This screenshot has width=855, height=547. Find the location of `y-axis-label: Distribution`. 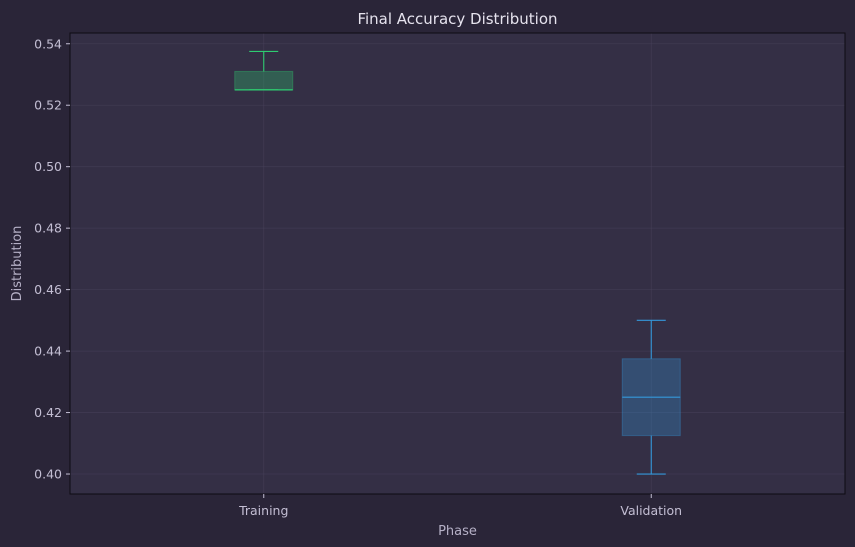

y-axis-label: Distribution is located at coordinates (17, 264).